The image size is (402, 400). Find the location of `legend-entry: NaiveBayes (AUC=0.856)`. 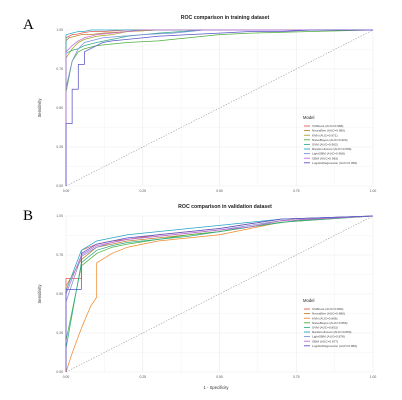

legend-entry: NaiveBayes (AUC=0.856) is located at coordinates (330, 323).